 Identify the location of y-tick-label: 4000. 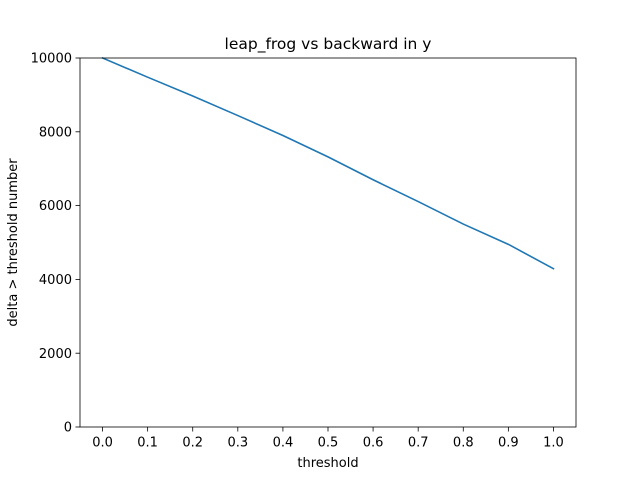
(55, 280).